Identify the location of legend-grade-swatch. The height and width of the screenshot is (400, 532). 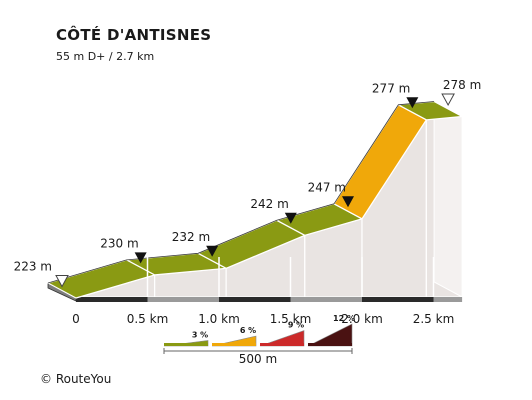
(330, 335).